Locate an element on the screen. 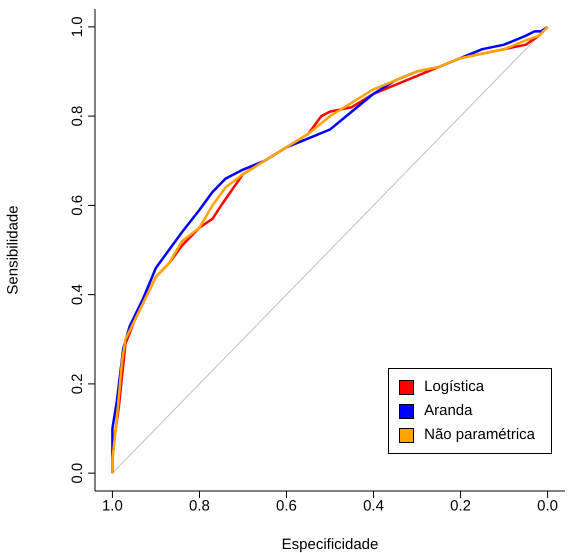  legend-label: Aranda is located at coordinates (448, 411).